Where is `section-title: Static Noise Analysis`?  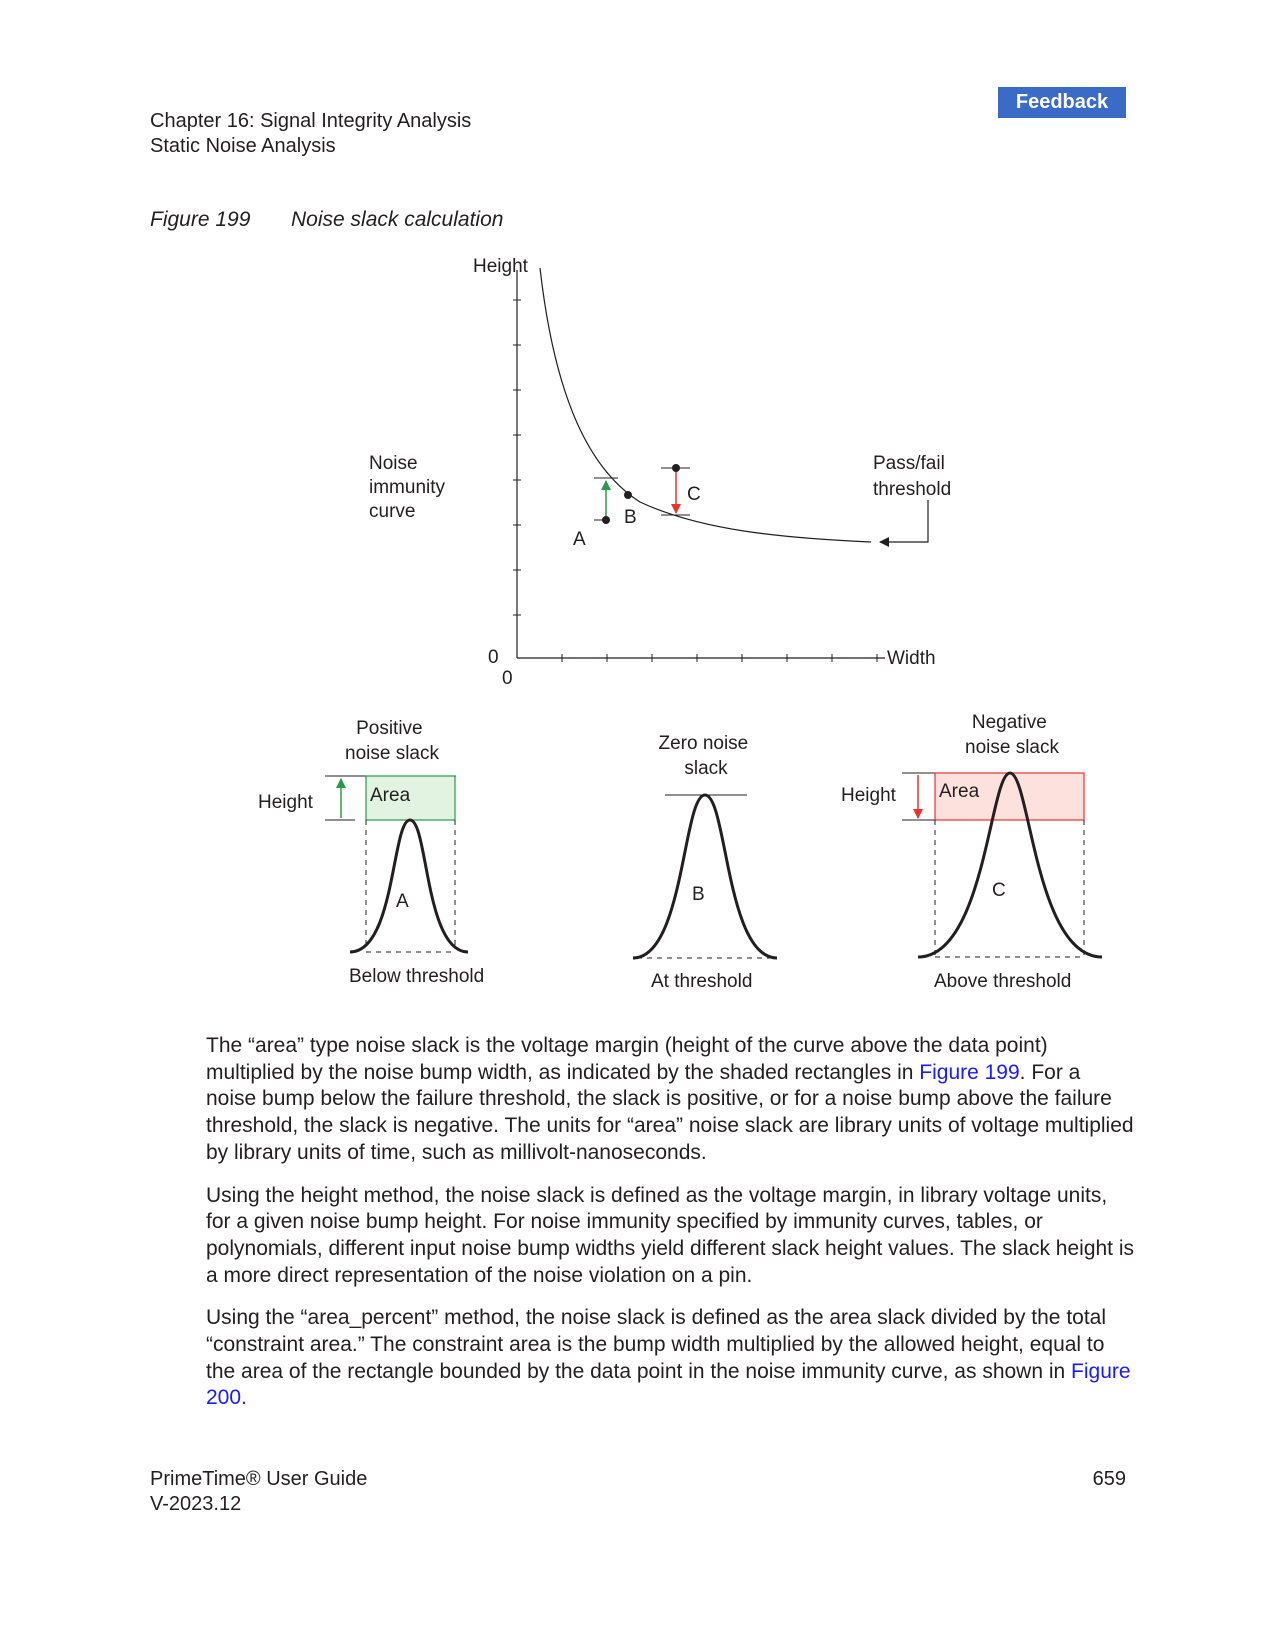
section-title: Static Noise Analysis is located at coordinates (243, 146).